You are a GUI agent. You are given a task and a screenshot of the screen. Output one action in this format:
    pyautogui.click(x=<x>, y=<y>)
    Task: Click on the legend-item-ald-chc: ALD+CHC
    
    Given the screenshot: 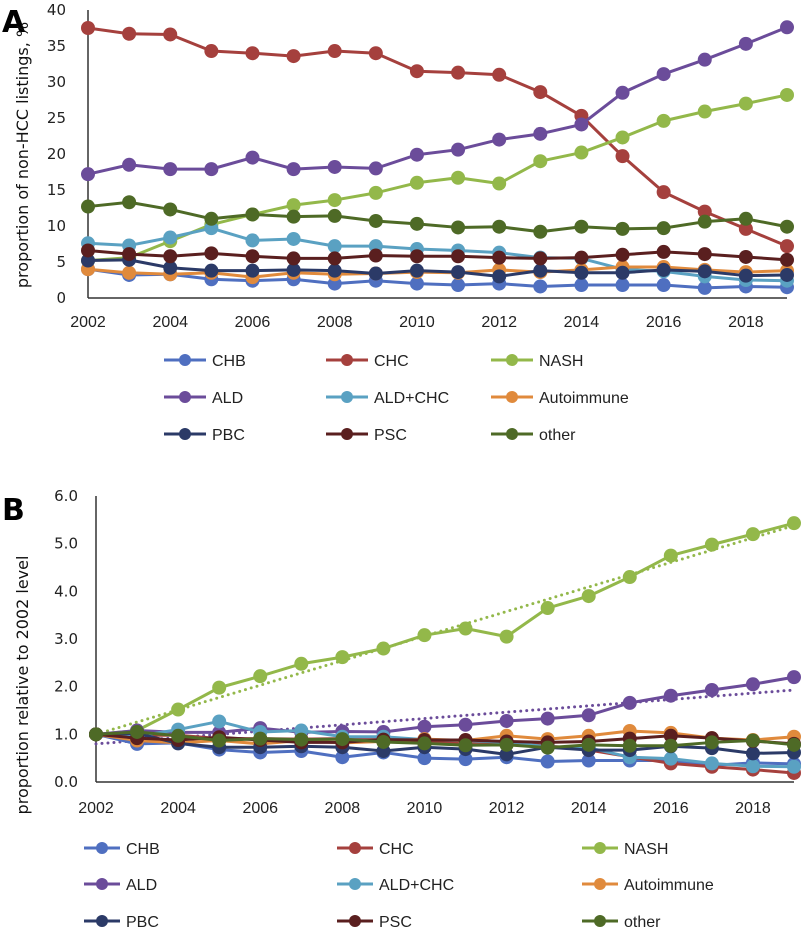 What is the action you would take?
    pyautogui.click(x=395, y=885)
    